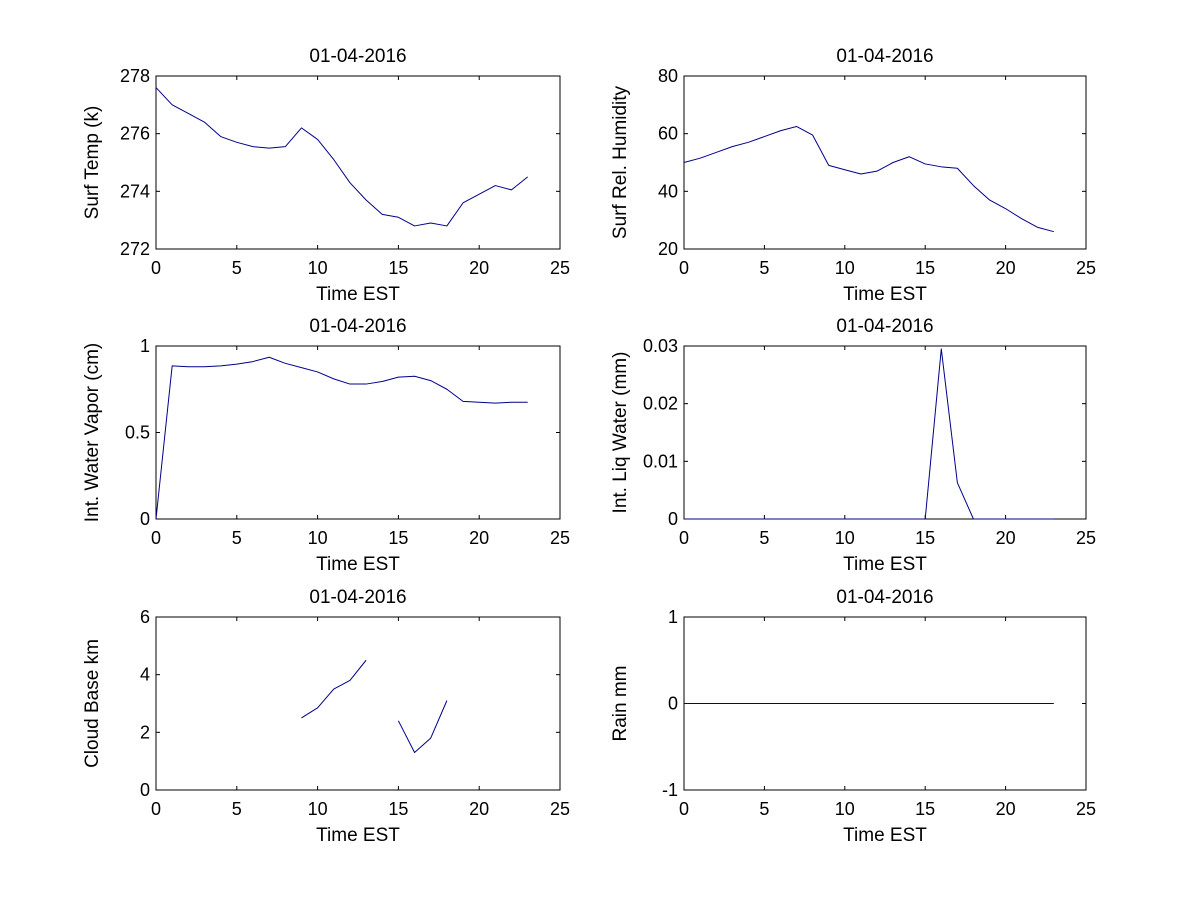  Describe the element at coordinates (145, 732) in the screenshot. I see `y-tick-label: 2` at that location.